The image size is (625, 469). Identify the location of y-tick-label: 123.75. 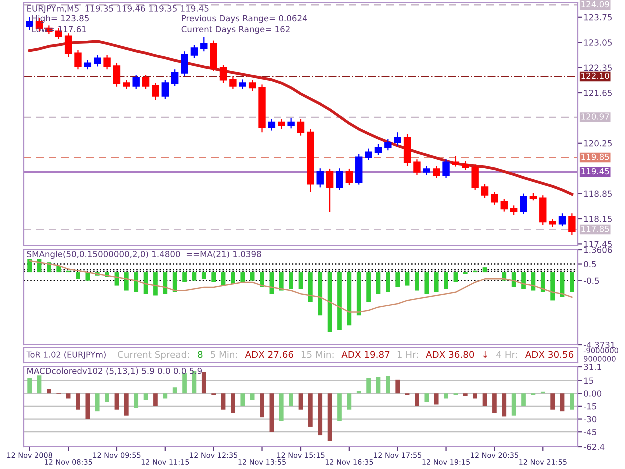
(598, 17).